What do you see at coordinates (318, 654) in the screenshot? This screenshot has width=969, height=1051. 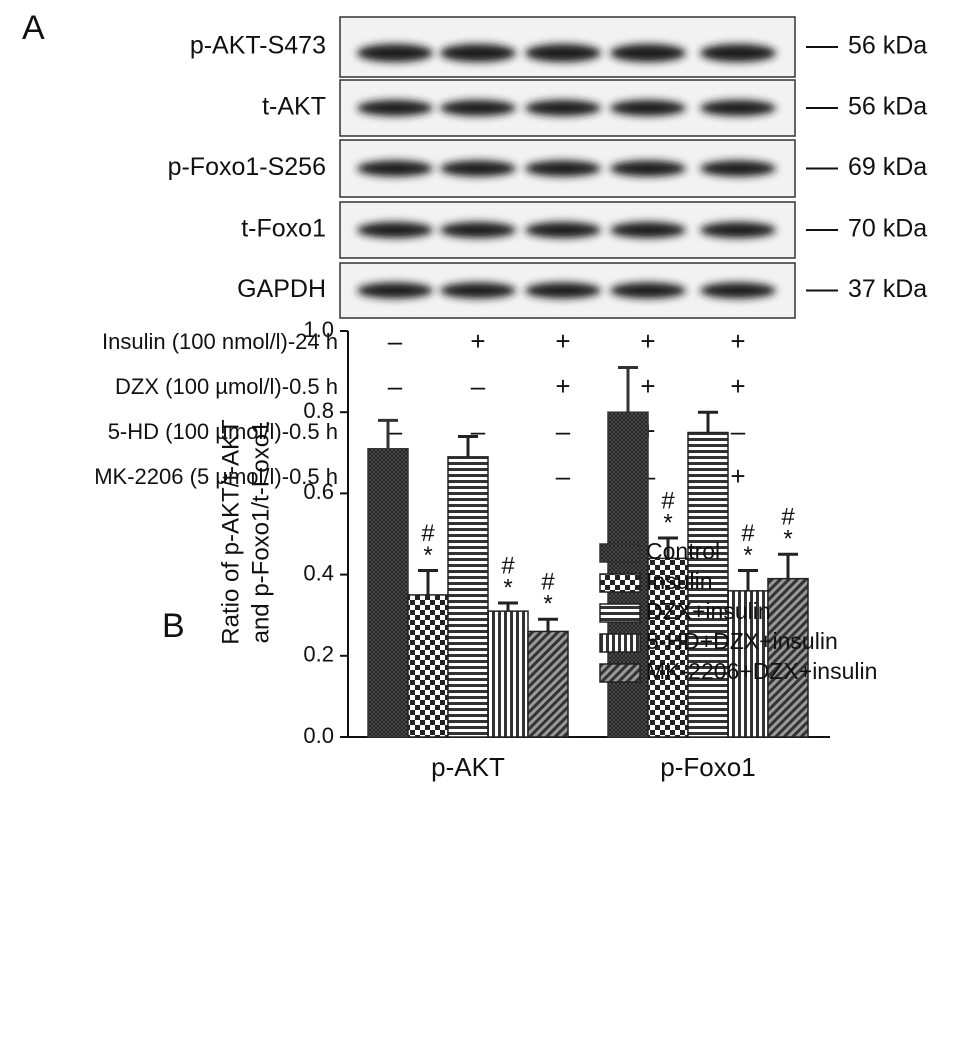 I see `y-tick-label: 0.2` at bounding box center [318, 654].